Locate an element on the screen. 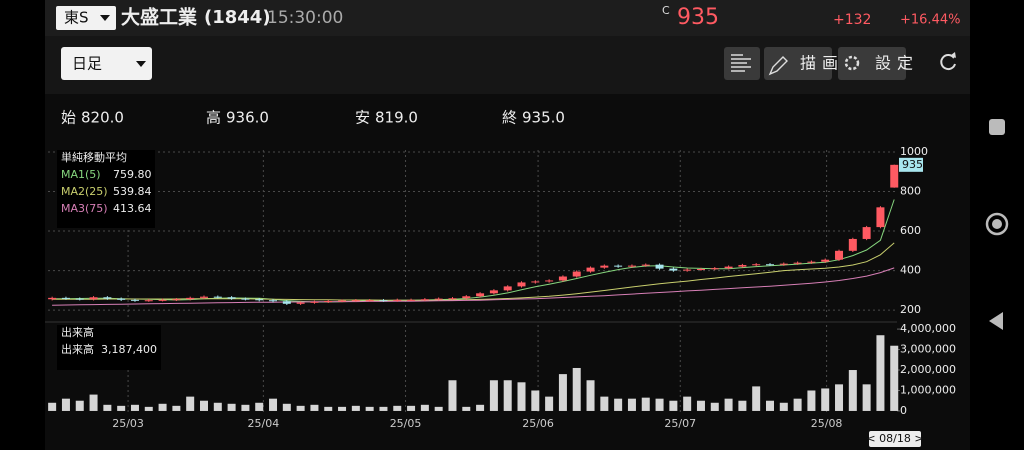 This screenshot has width=1024, height=450. exchange-dropdown is located at coordinates (86, 18).